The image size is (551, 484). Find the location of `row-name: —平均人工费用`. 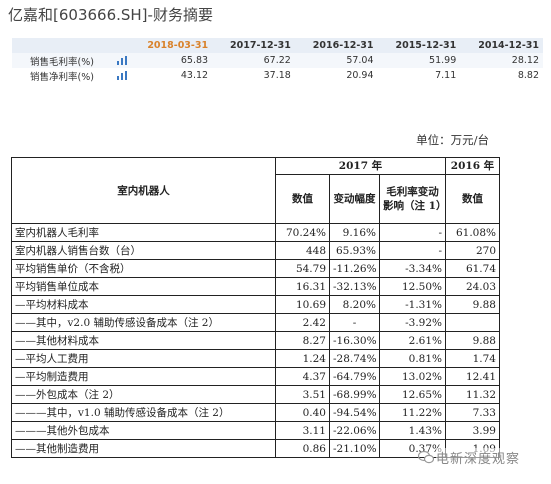

row-name: —平均人工费用 is located at coordinates (143, 358).